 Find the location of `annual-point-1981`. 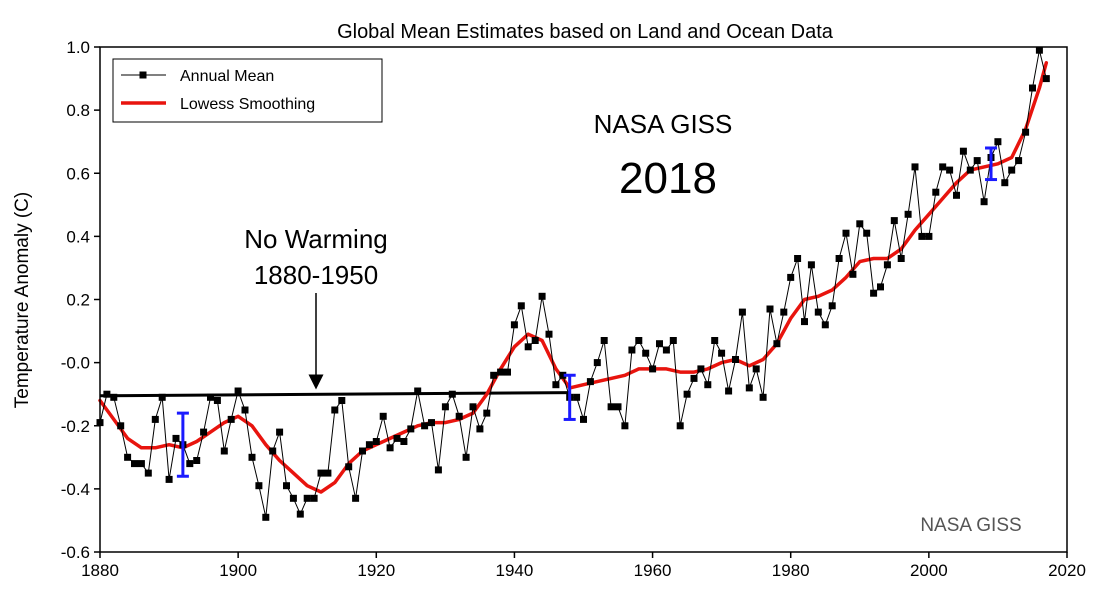

annual-point-1981 is located at coordinates (798, 258).